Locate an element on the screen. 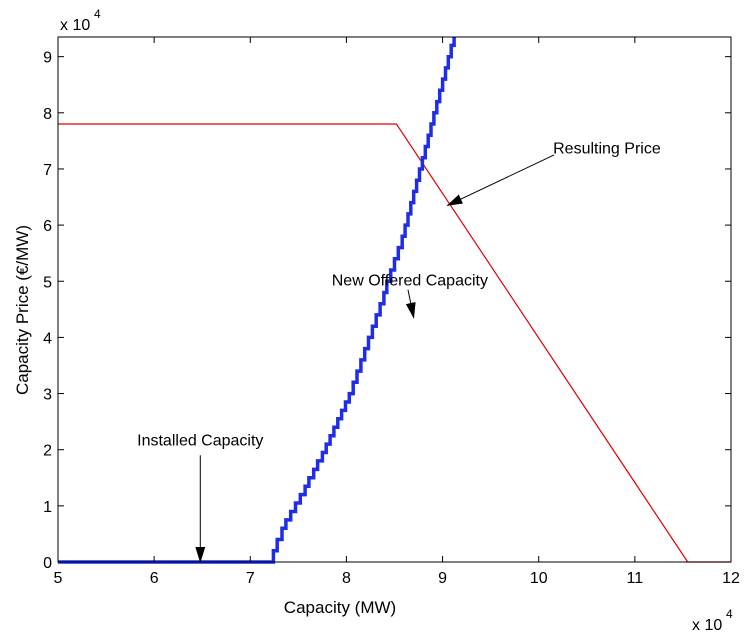 This screenshot has width=744, height=633. annotation-label: New Offered Capacity is located at coordinates (410, 280).